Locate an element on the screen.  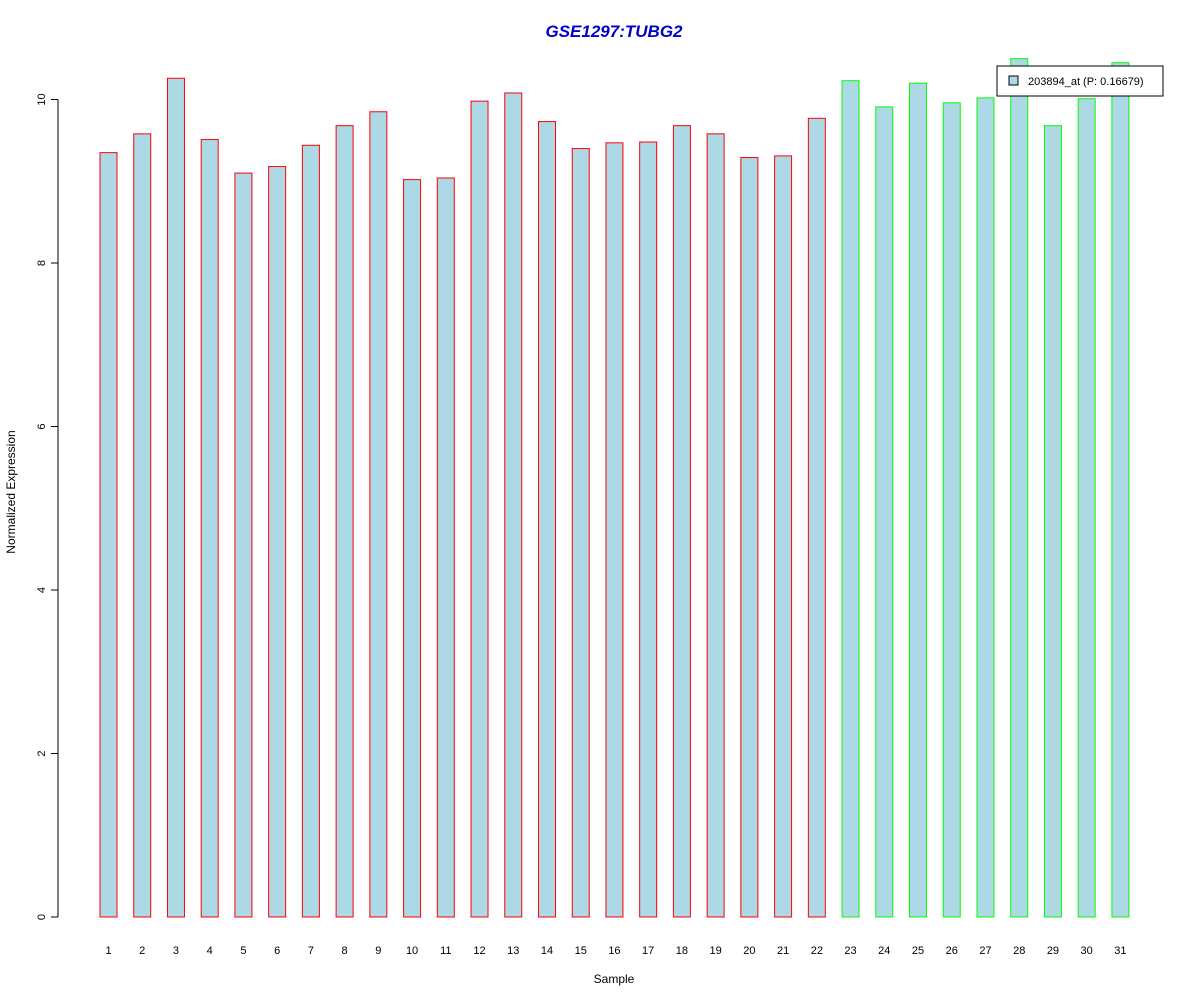
x-tick-label: 20 is located at coordinates (749, 951).